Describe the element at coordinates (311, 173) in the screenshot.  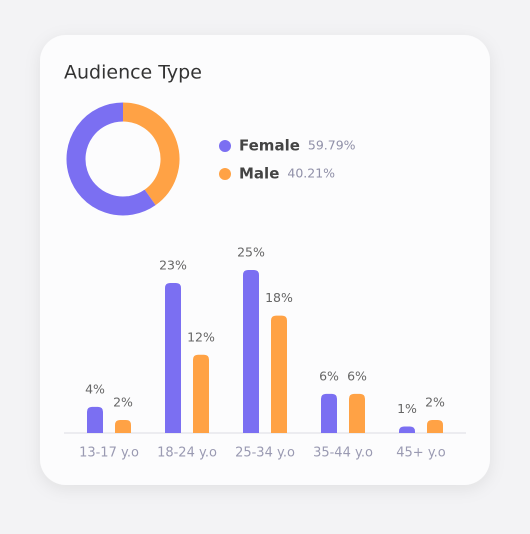
I see `legend-value: 40.21%` at that location.